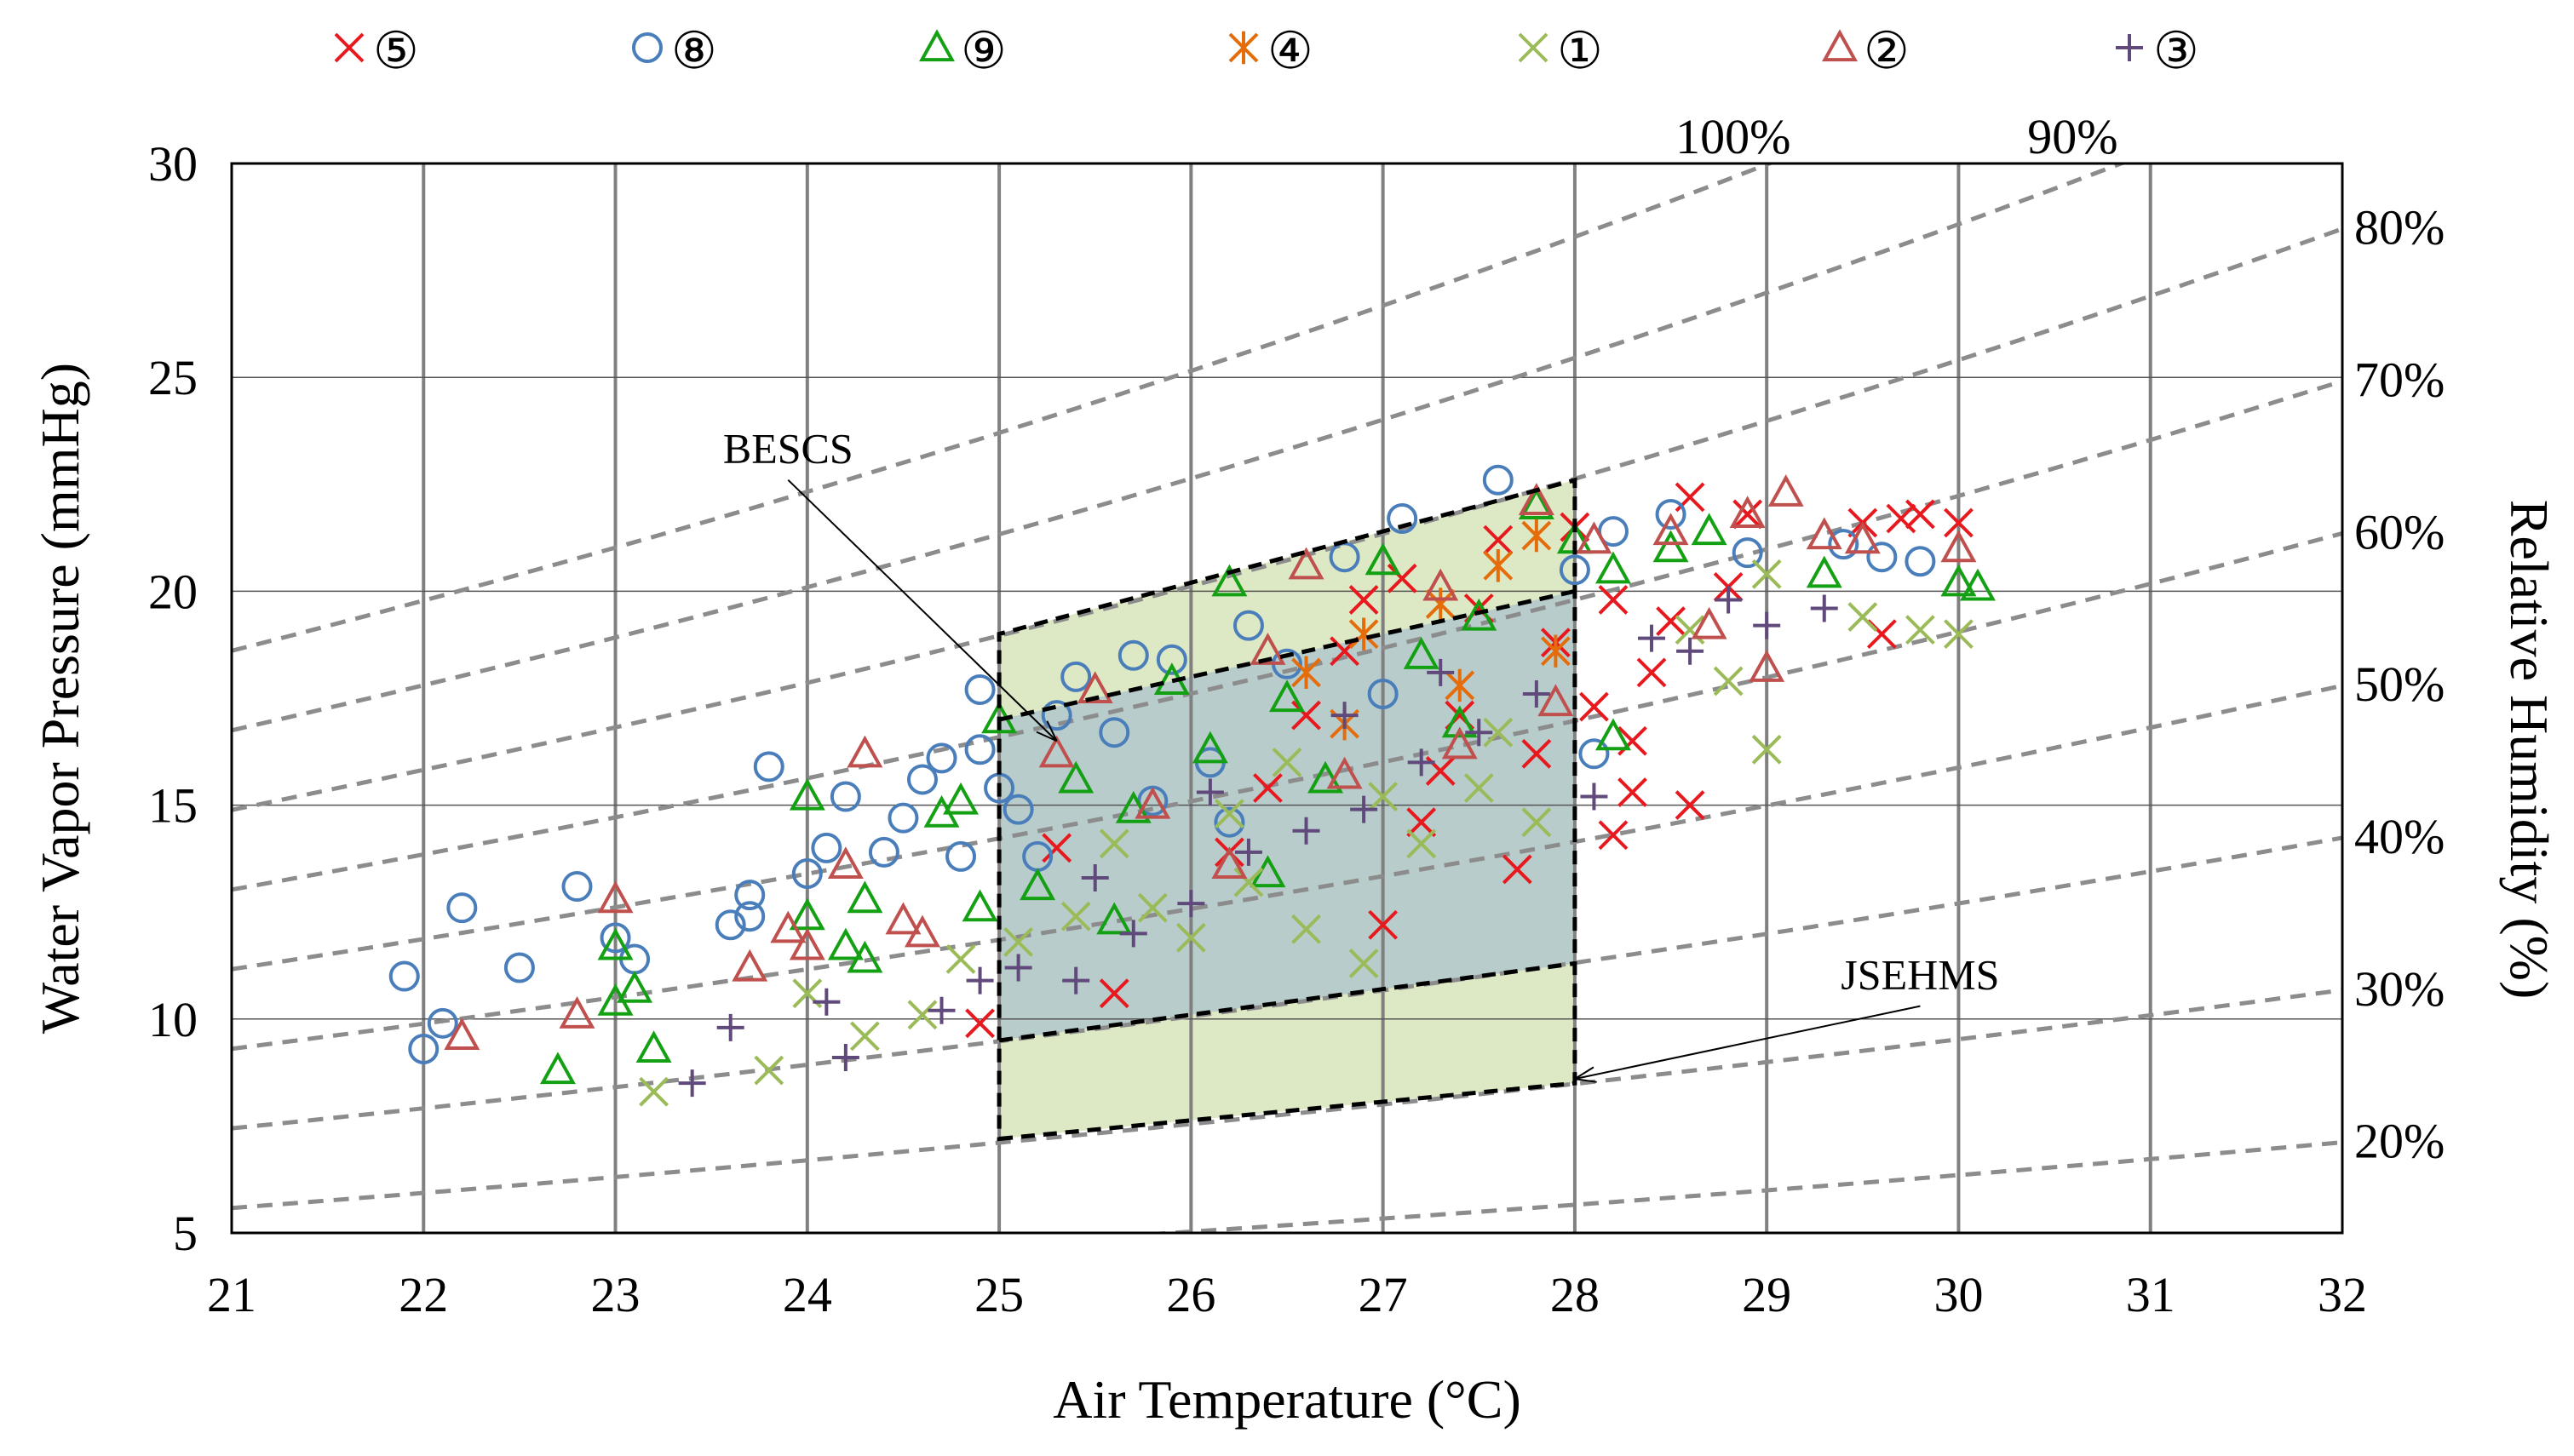 This screenshot has width=2574, height=1456. What do you see at coordinates (788, 449) in the screenshot?
I see `annotation-bescs: BESCS` at bounding box center [788, 449].